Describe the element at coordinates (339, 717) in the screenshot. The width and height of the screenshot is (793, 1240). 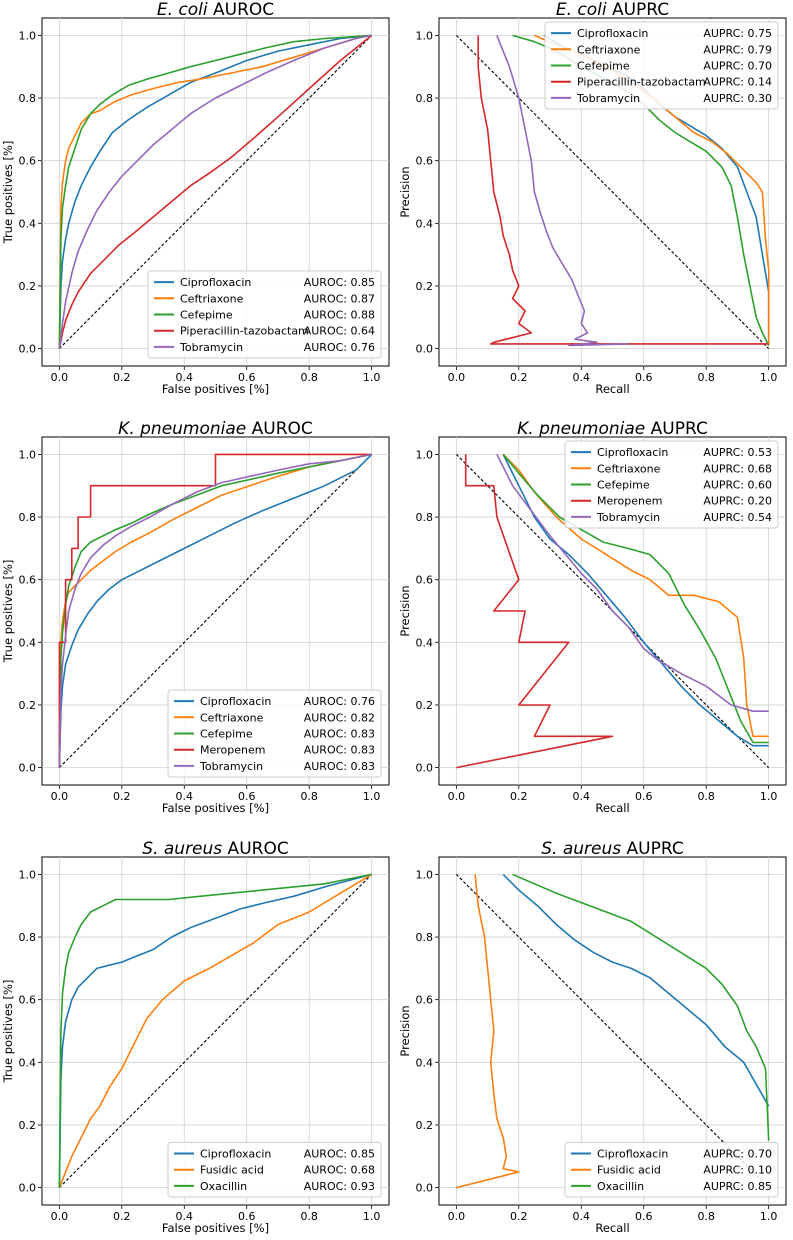
I see `legend-score: AUROC: 0.82` at that location.